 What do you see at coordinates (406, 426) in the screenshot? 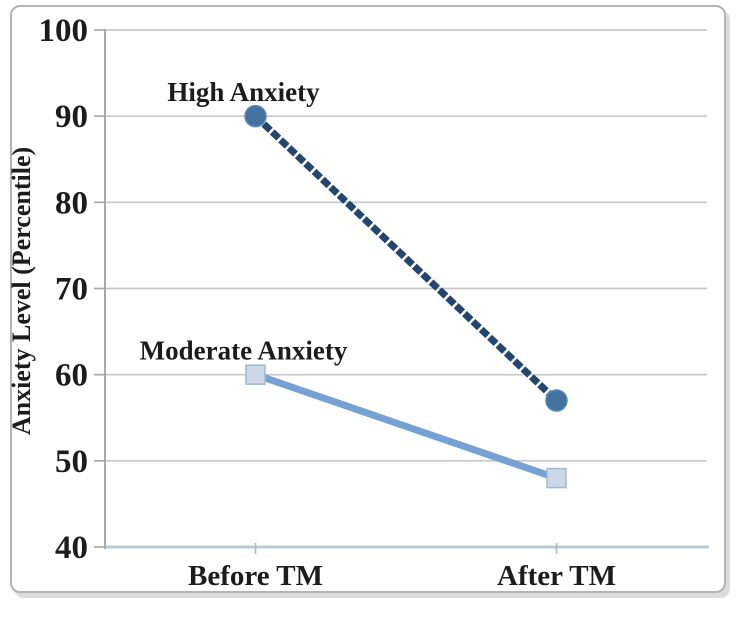
I see `series-line-moderate-anxiety` at bounding box center [406, 426].